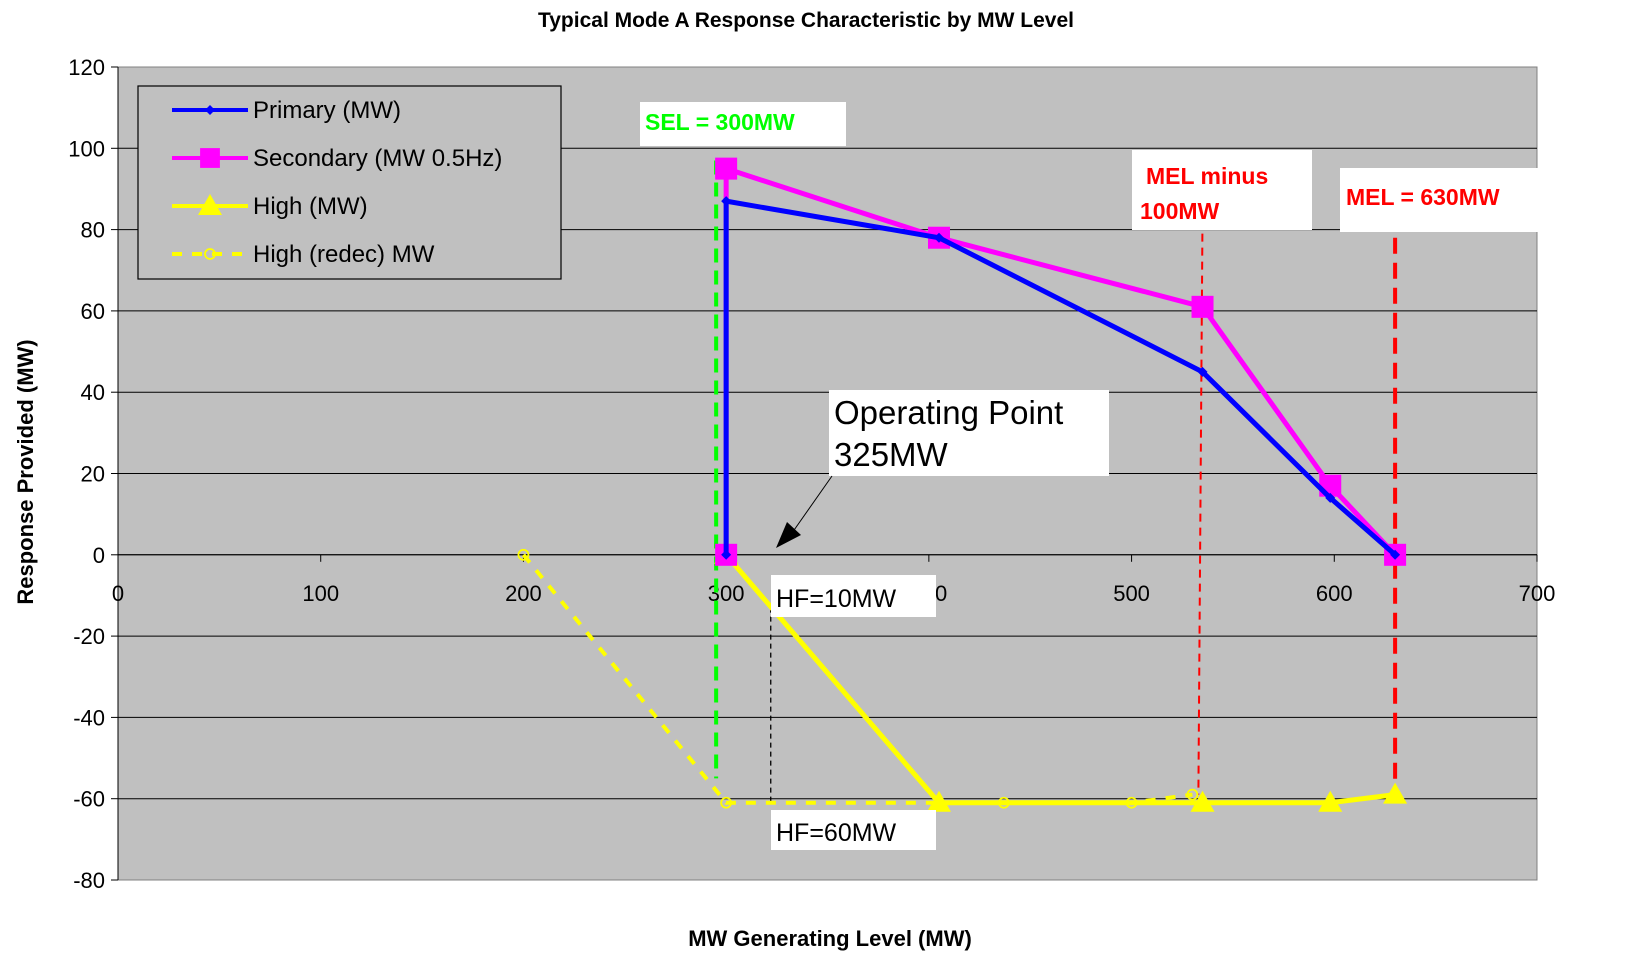 Image resolution: width=1633 pixels, height=961 pixels. I want to click on hf60-box, so click(853, 830).